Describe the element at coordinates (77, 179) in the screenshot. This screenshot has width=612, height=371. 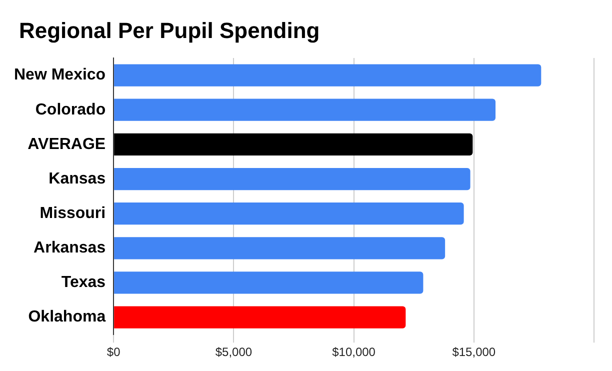
I see `y-tick-label: Kansas` at that location.